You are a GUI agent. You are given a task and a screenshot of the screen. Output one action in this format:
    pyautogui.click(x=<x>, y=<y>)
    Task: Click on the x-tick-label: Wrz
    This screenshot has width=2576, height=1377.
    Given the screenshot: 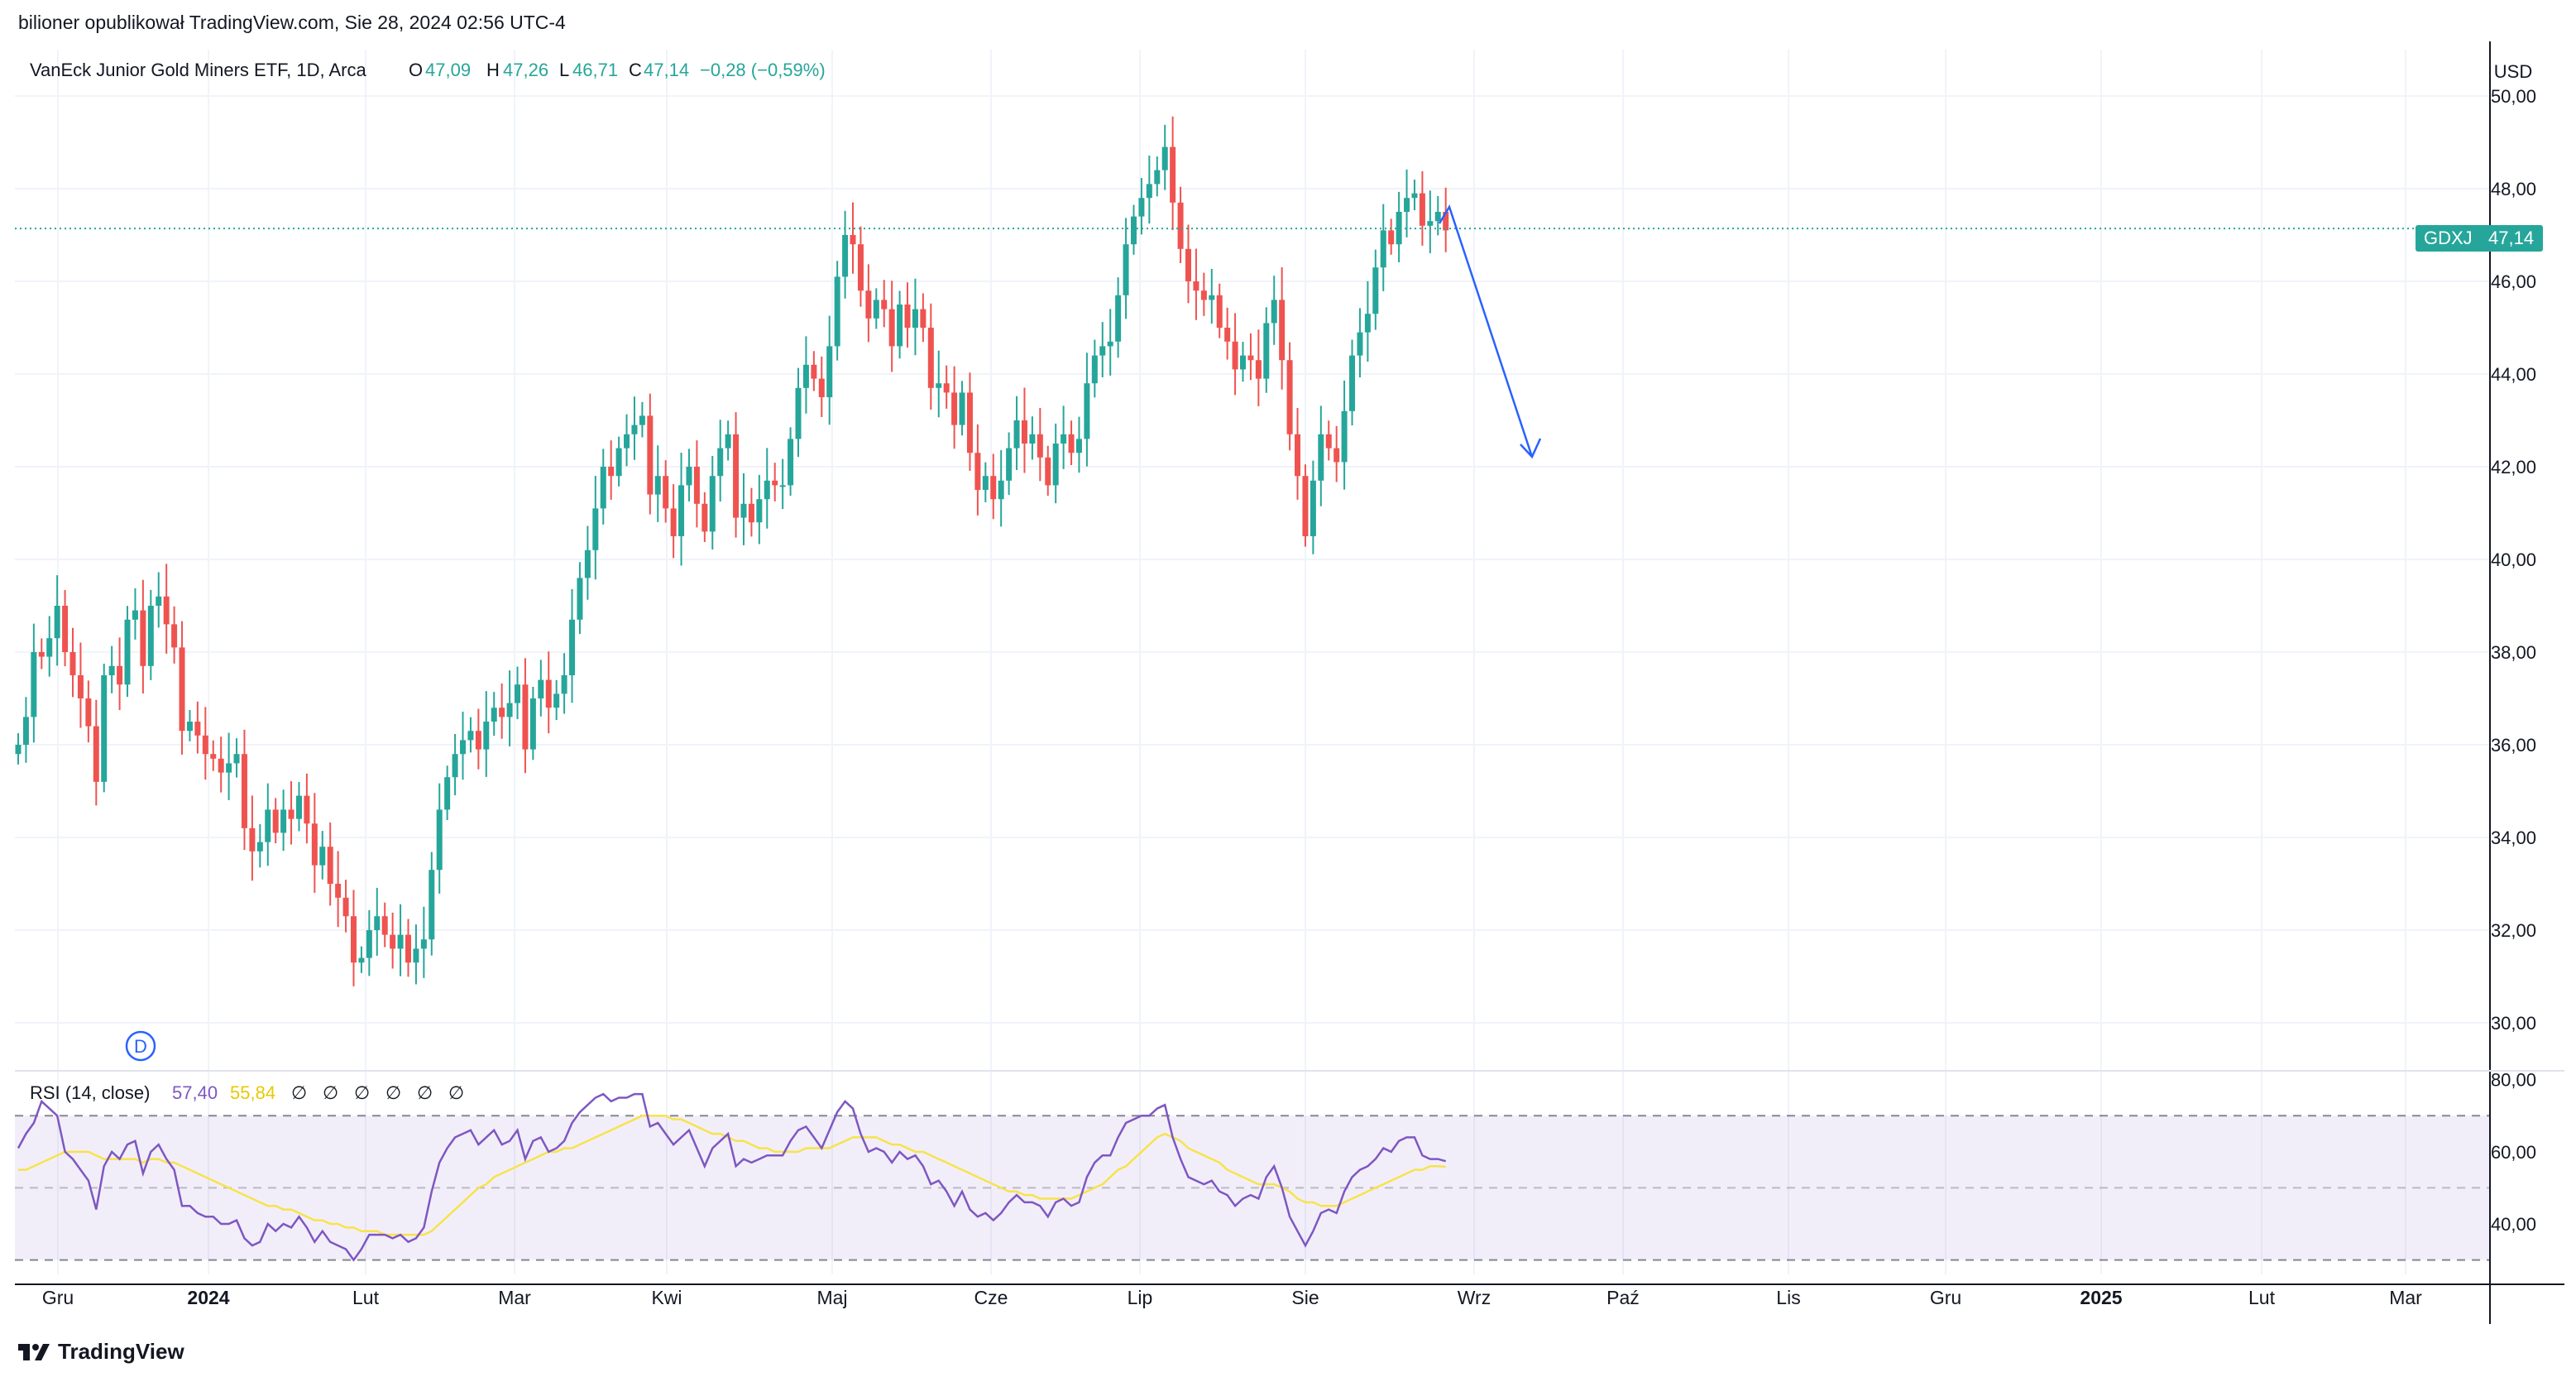 What is the action you would take?
    pyautogui.click(x=1475, y=1297)
    